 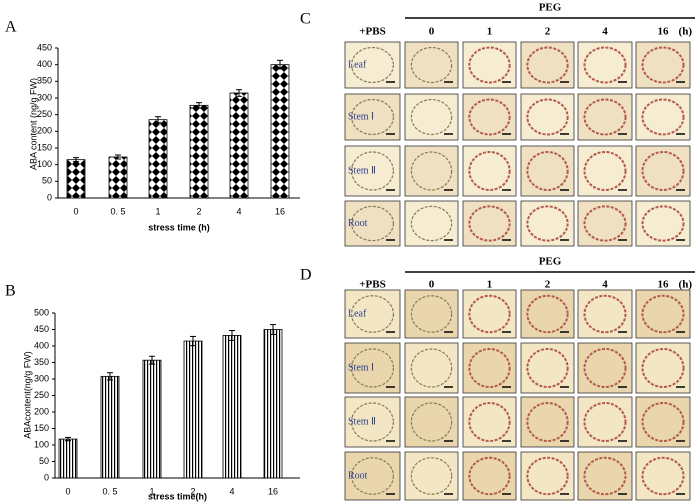 What do you see at coordinates (198, 211) in the screenshot?
I see `x-tick-label: 2` at bounding box center [198, 211].